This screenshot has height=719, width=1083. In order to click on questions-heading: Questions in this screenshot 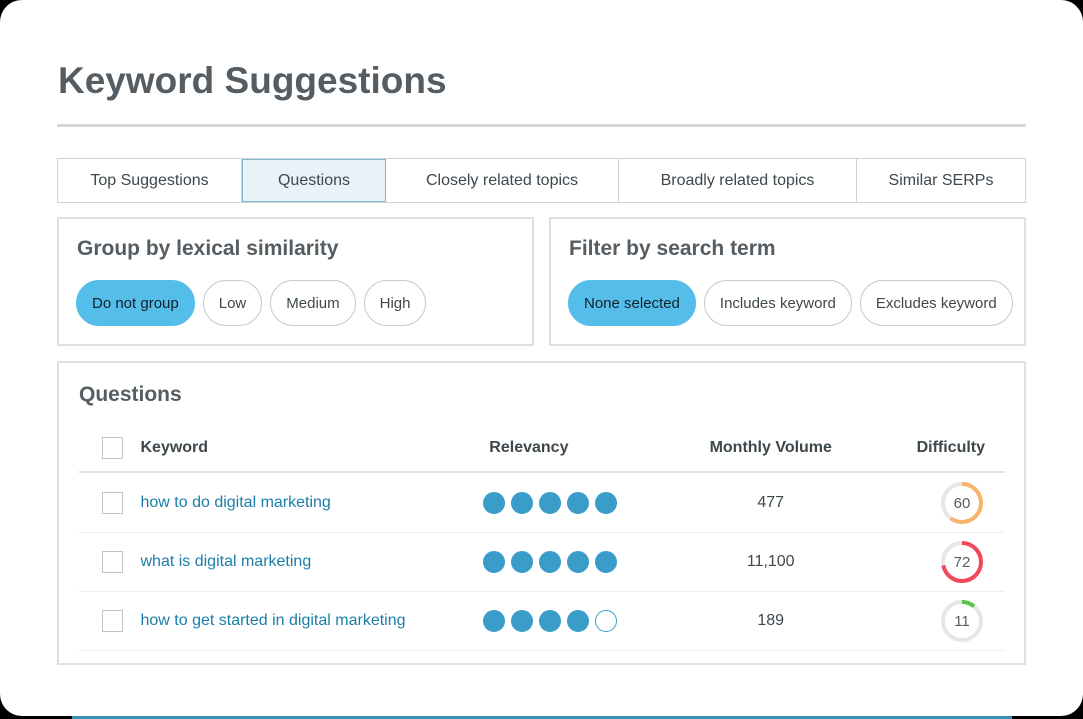, I will do `click(130, 394)`.